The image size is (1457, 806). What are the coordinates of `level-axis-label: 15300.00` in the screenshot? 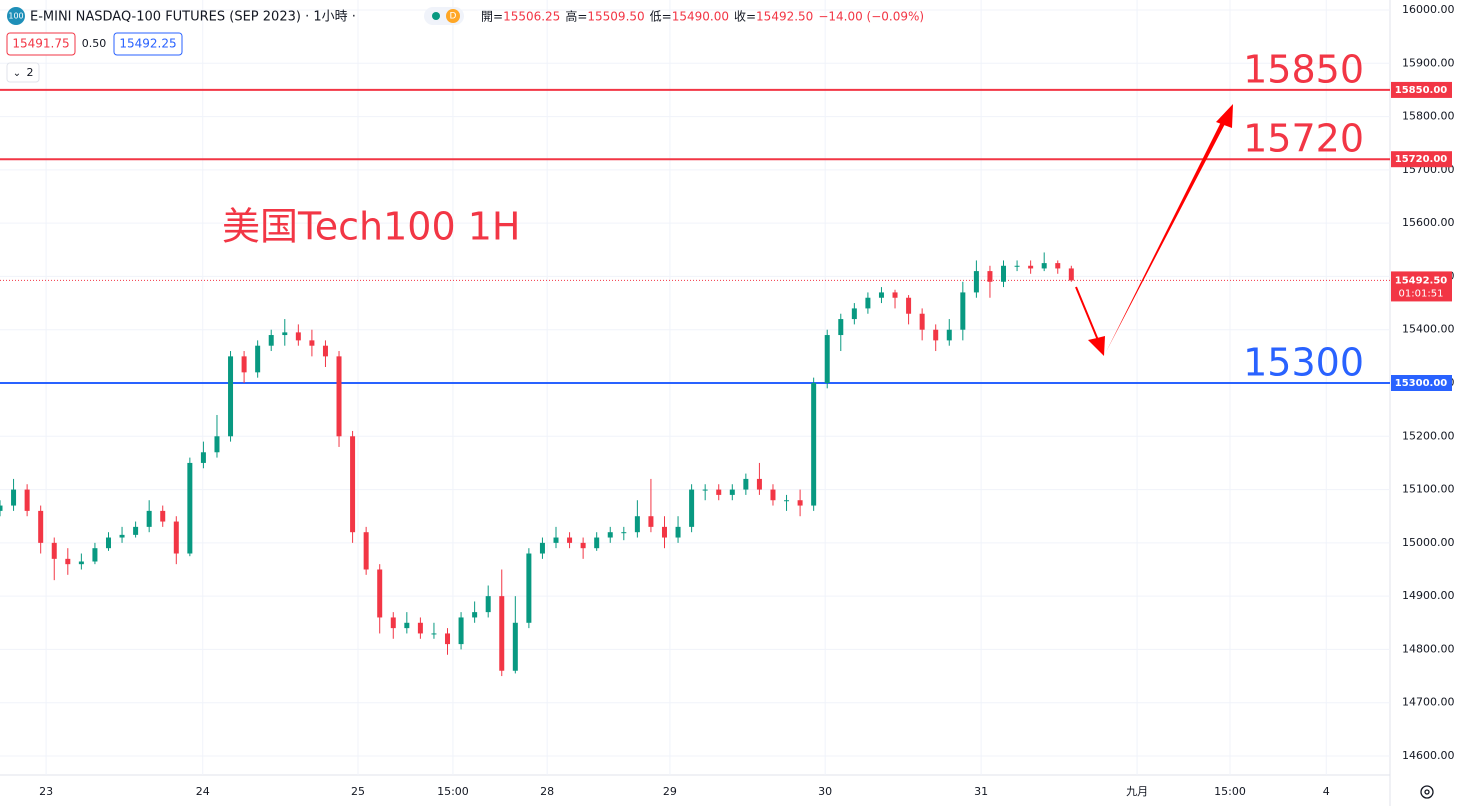 It's located at (1421, 383).